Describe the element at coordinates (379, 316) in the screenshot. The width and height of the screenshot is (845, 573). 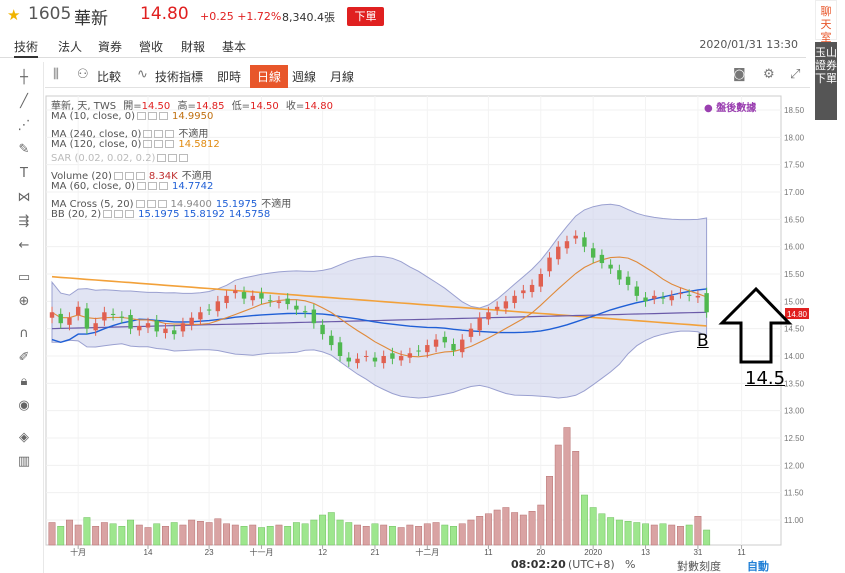
I see `ma60-line` at that location.